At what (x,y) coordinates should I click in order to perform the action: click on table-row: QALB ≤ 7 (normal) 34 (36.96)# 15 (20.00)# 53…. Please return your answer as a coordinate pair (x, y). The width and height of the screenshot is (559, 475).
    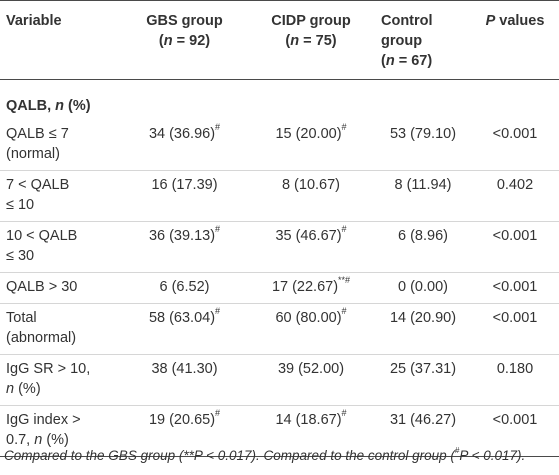
    Looking at the image, I should click on (279, 145).